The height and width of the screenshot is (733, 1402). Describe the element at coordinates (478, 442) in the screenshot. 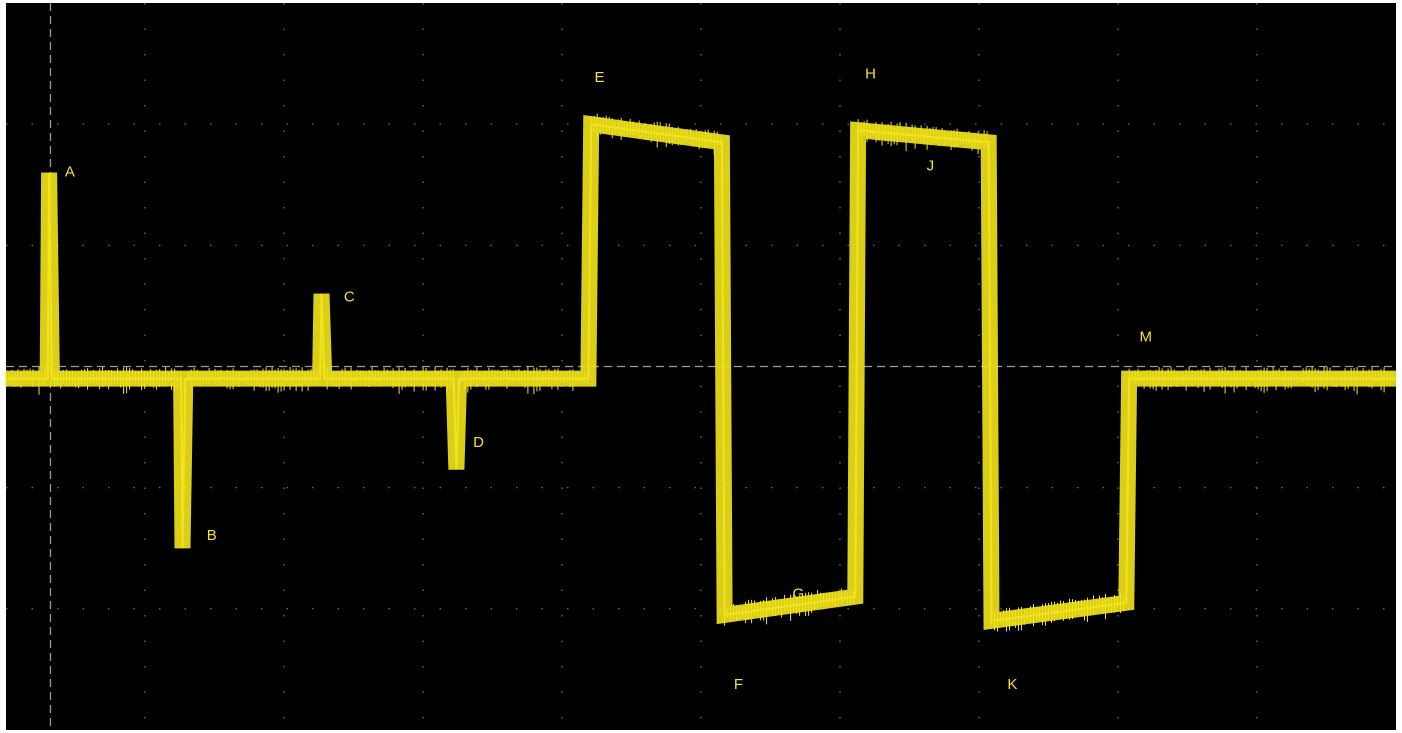

I see `marker-label-d: D` at that location.